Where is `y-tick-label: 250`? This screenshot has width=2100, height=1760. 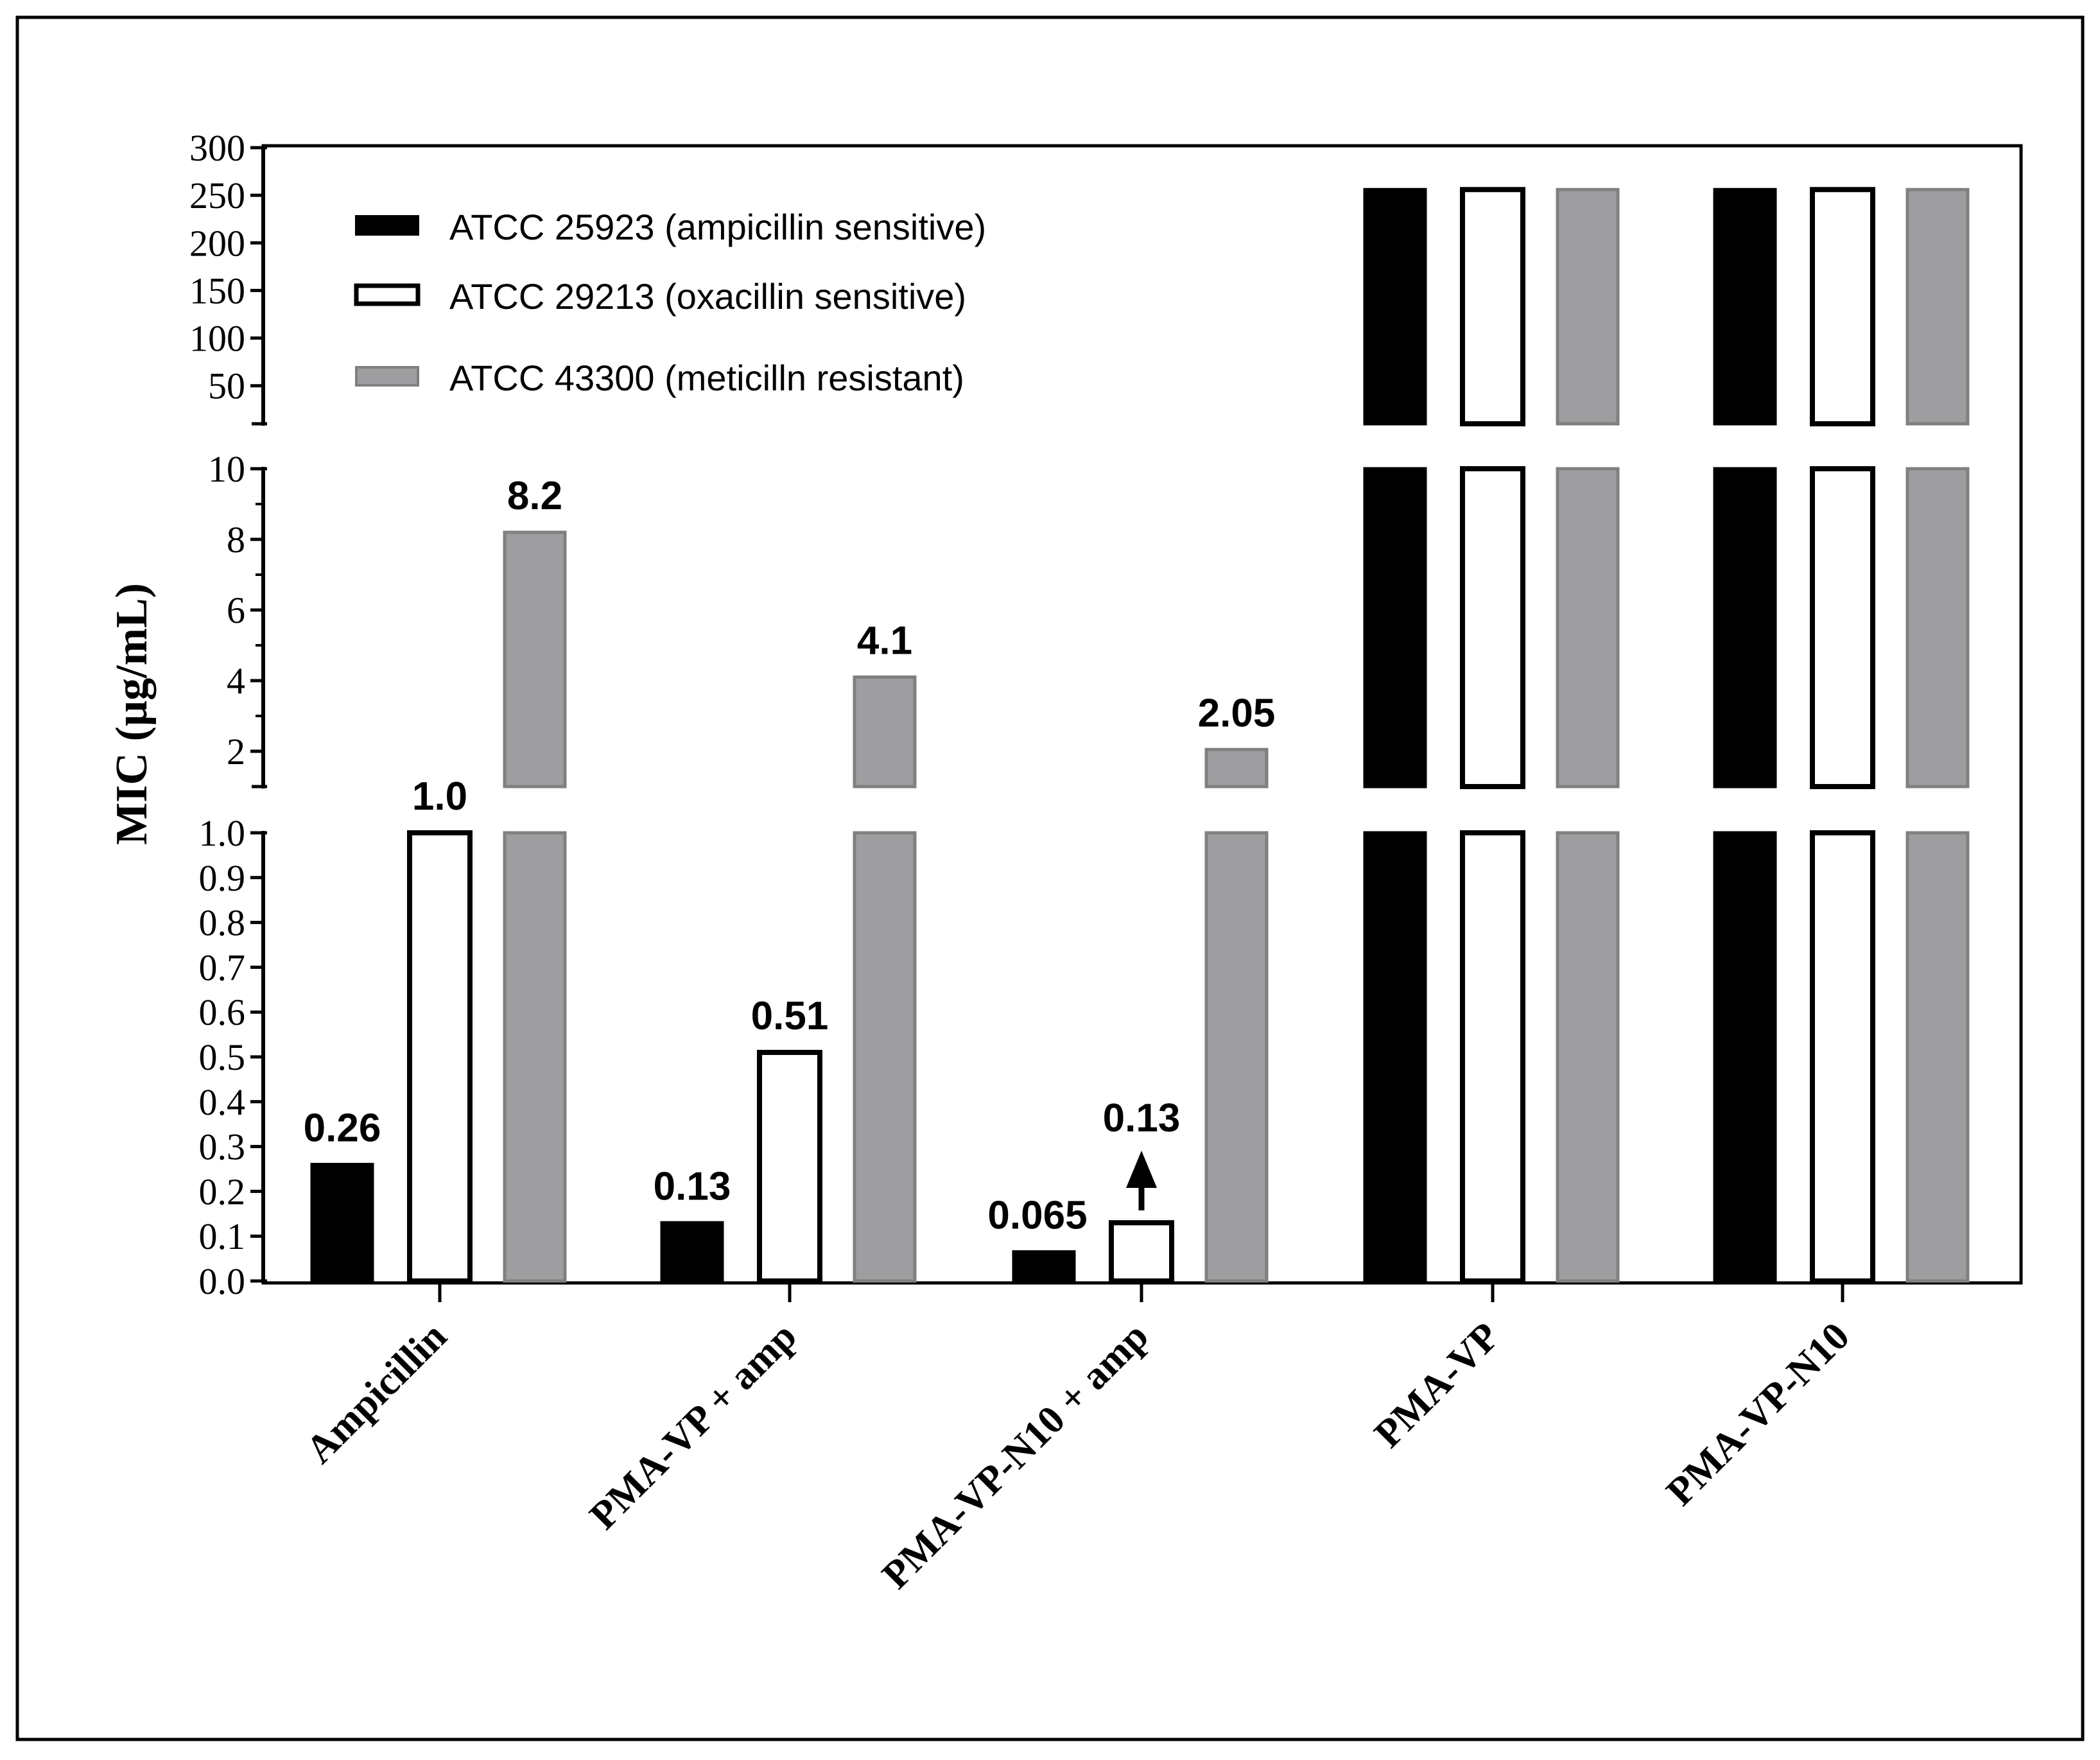
y-tick-label: 250 is located at coordinates (217, 195).